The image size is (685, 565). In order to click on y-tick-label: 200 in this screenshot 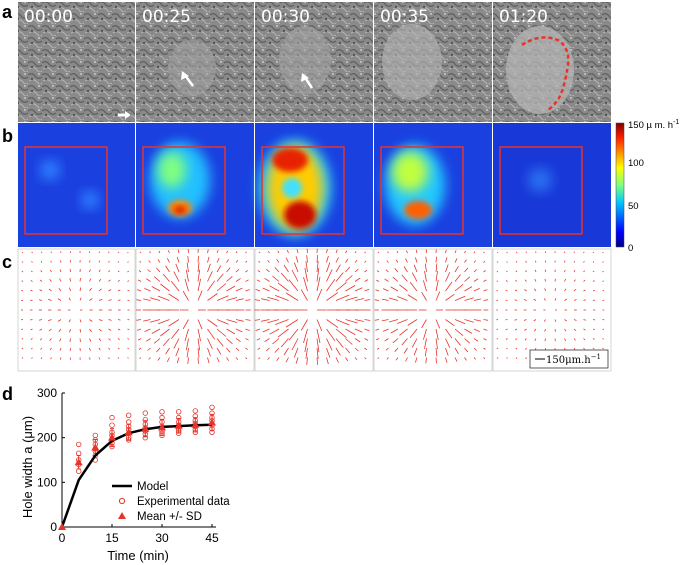, I will do `click(47, 438)`.